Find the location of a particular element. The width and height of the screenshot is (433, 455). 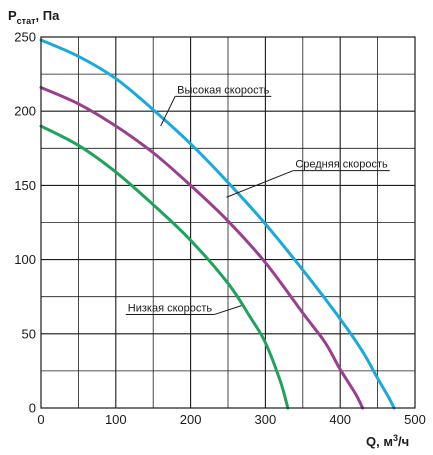

annotation-label-1: Высокая скорость is located at coordinates (223, 90).